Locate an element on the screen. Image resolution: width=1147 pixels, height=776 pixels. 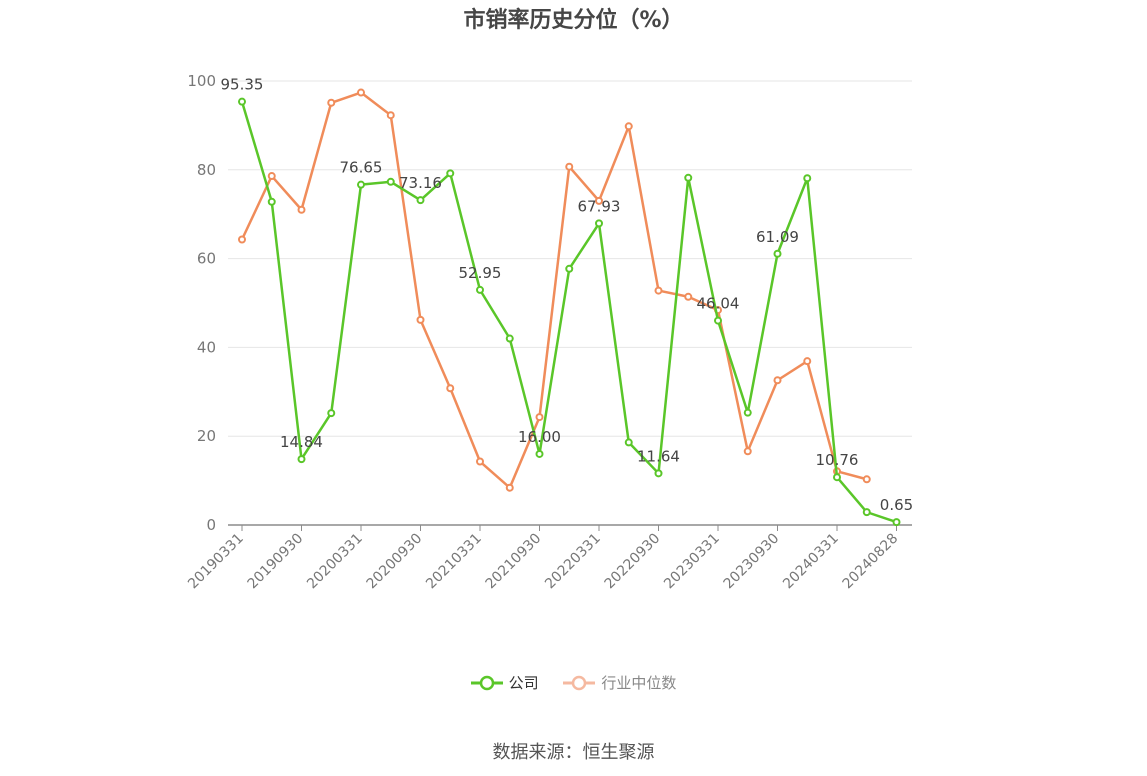
y-tick-label: 40 is located at coordinates (206, 347).